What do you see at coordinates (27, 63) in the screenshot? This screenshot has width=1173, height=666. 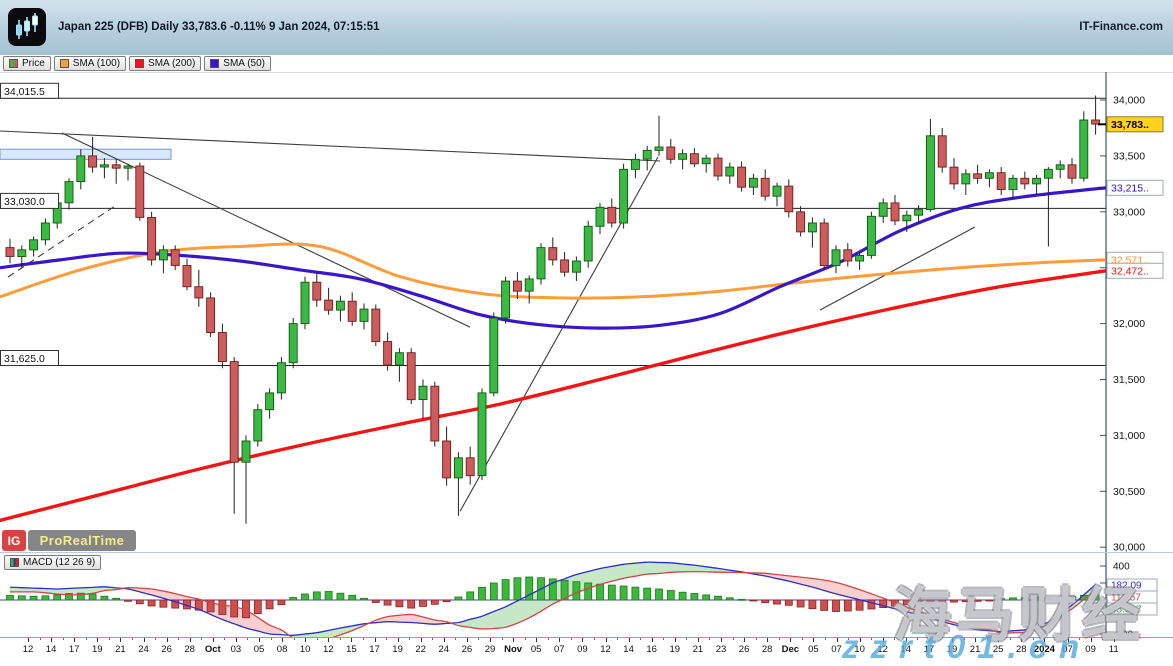 I see `legend-tab-price: Price` at bounding box center [27, 63].